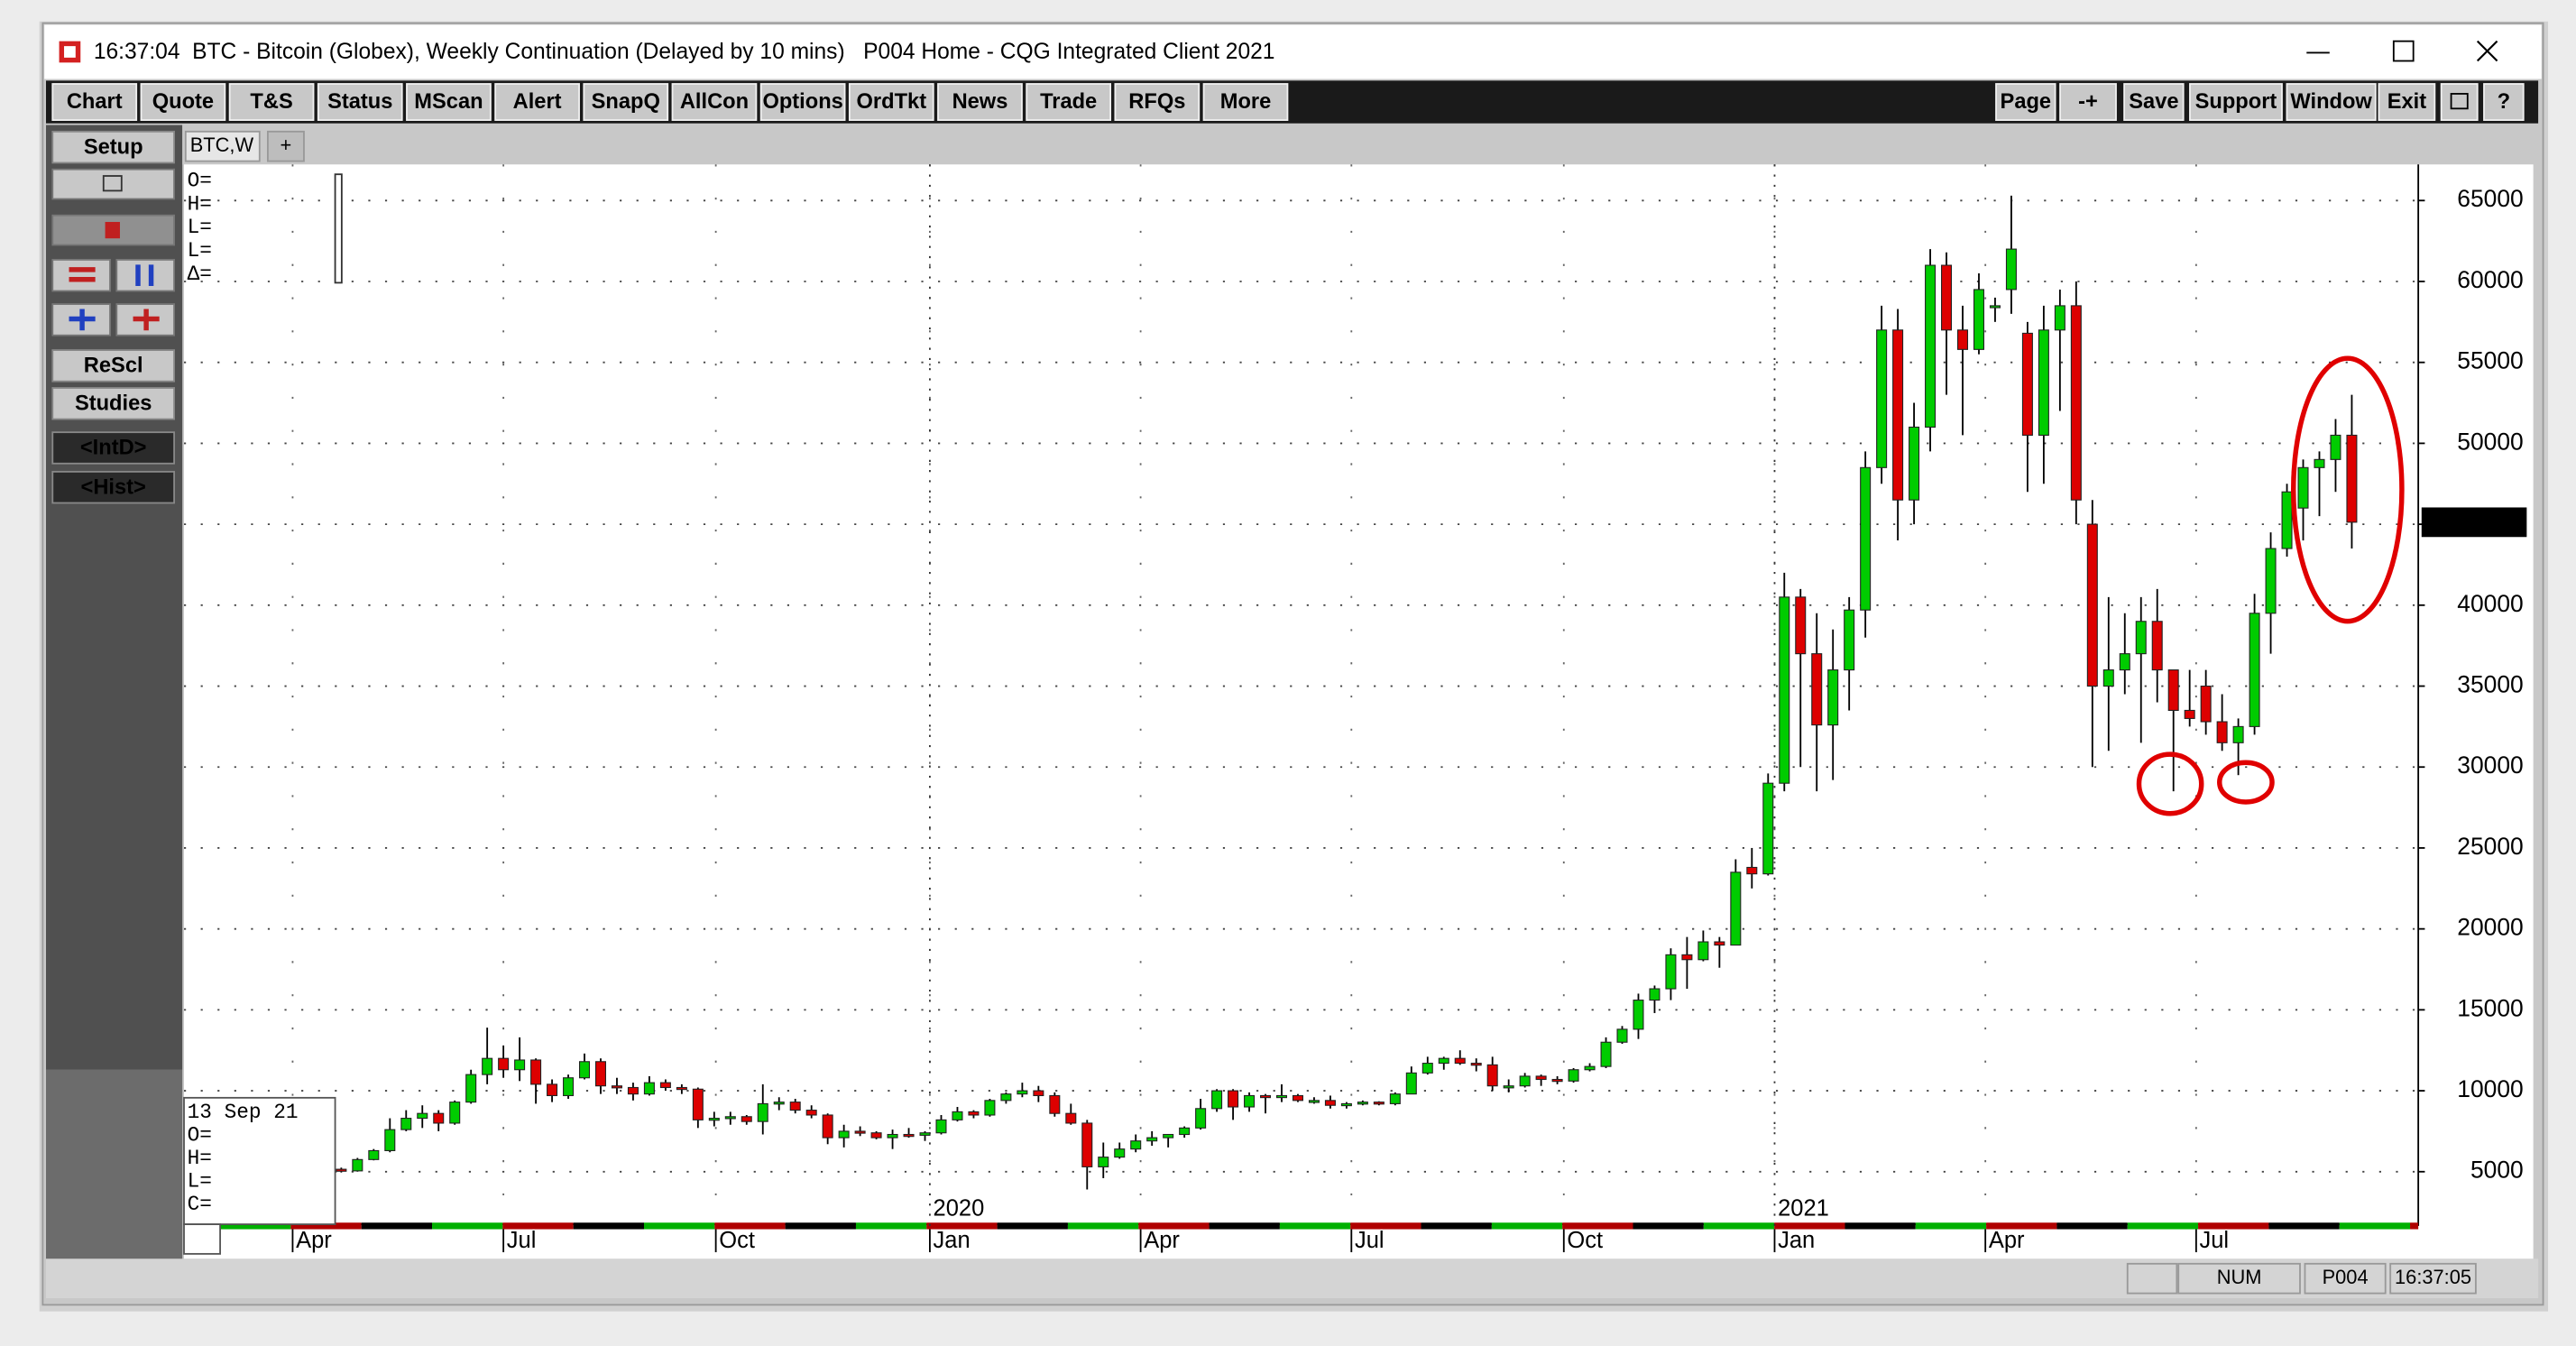 The height and width of the screenshot is (1346, 2576). What do you see at coordinates (2246, 782) in the screenshot?
I see `annotation-circle` at bounding box center [2246, 782].